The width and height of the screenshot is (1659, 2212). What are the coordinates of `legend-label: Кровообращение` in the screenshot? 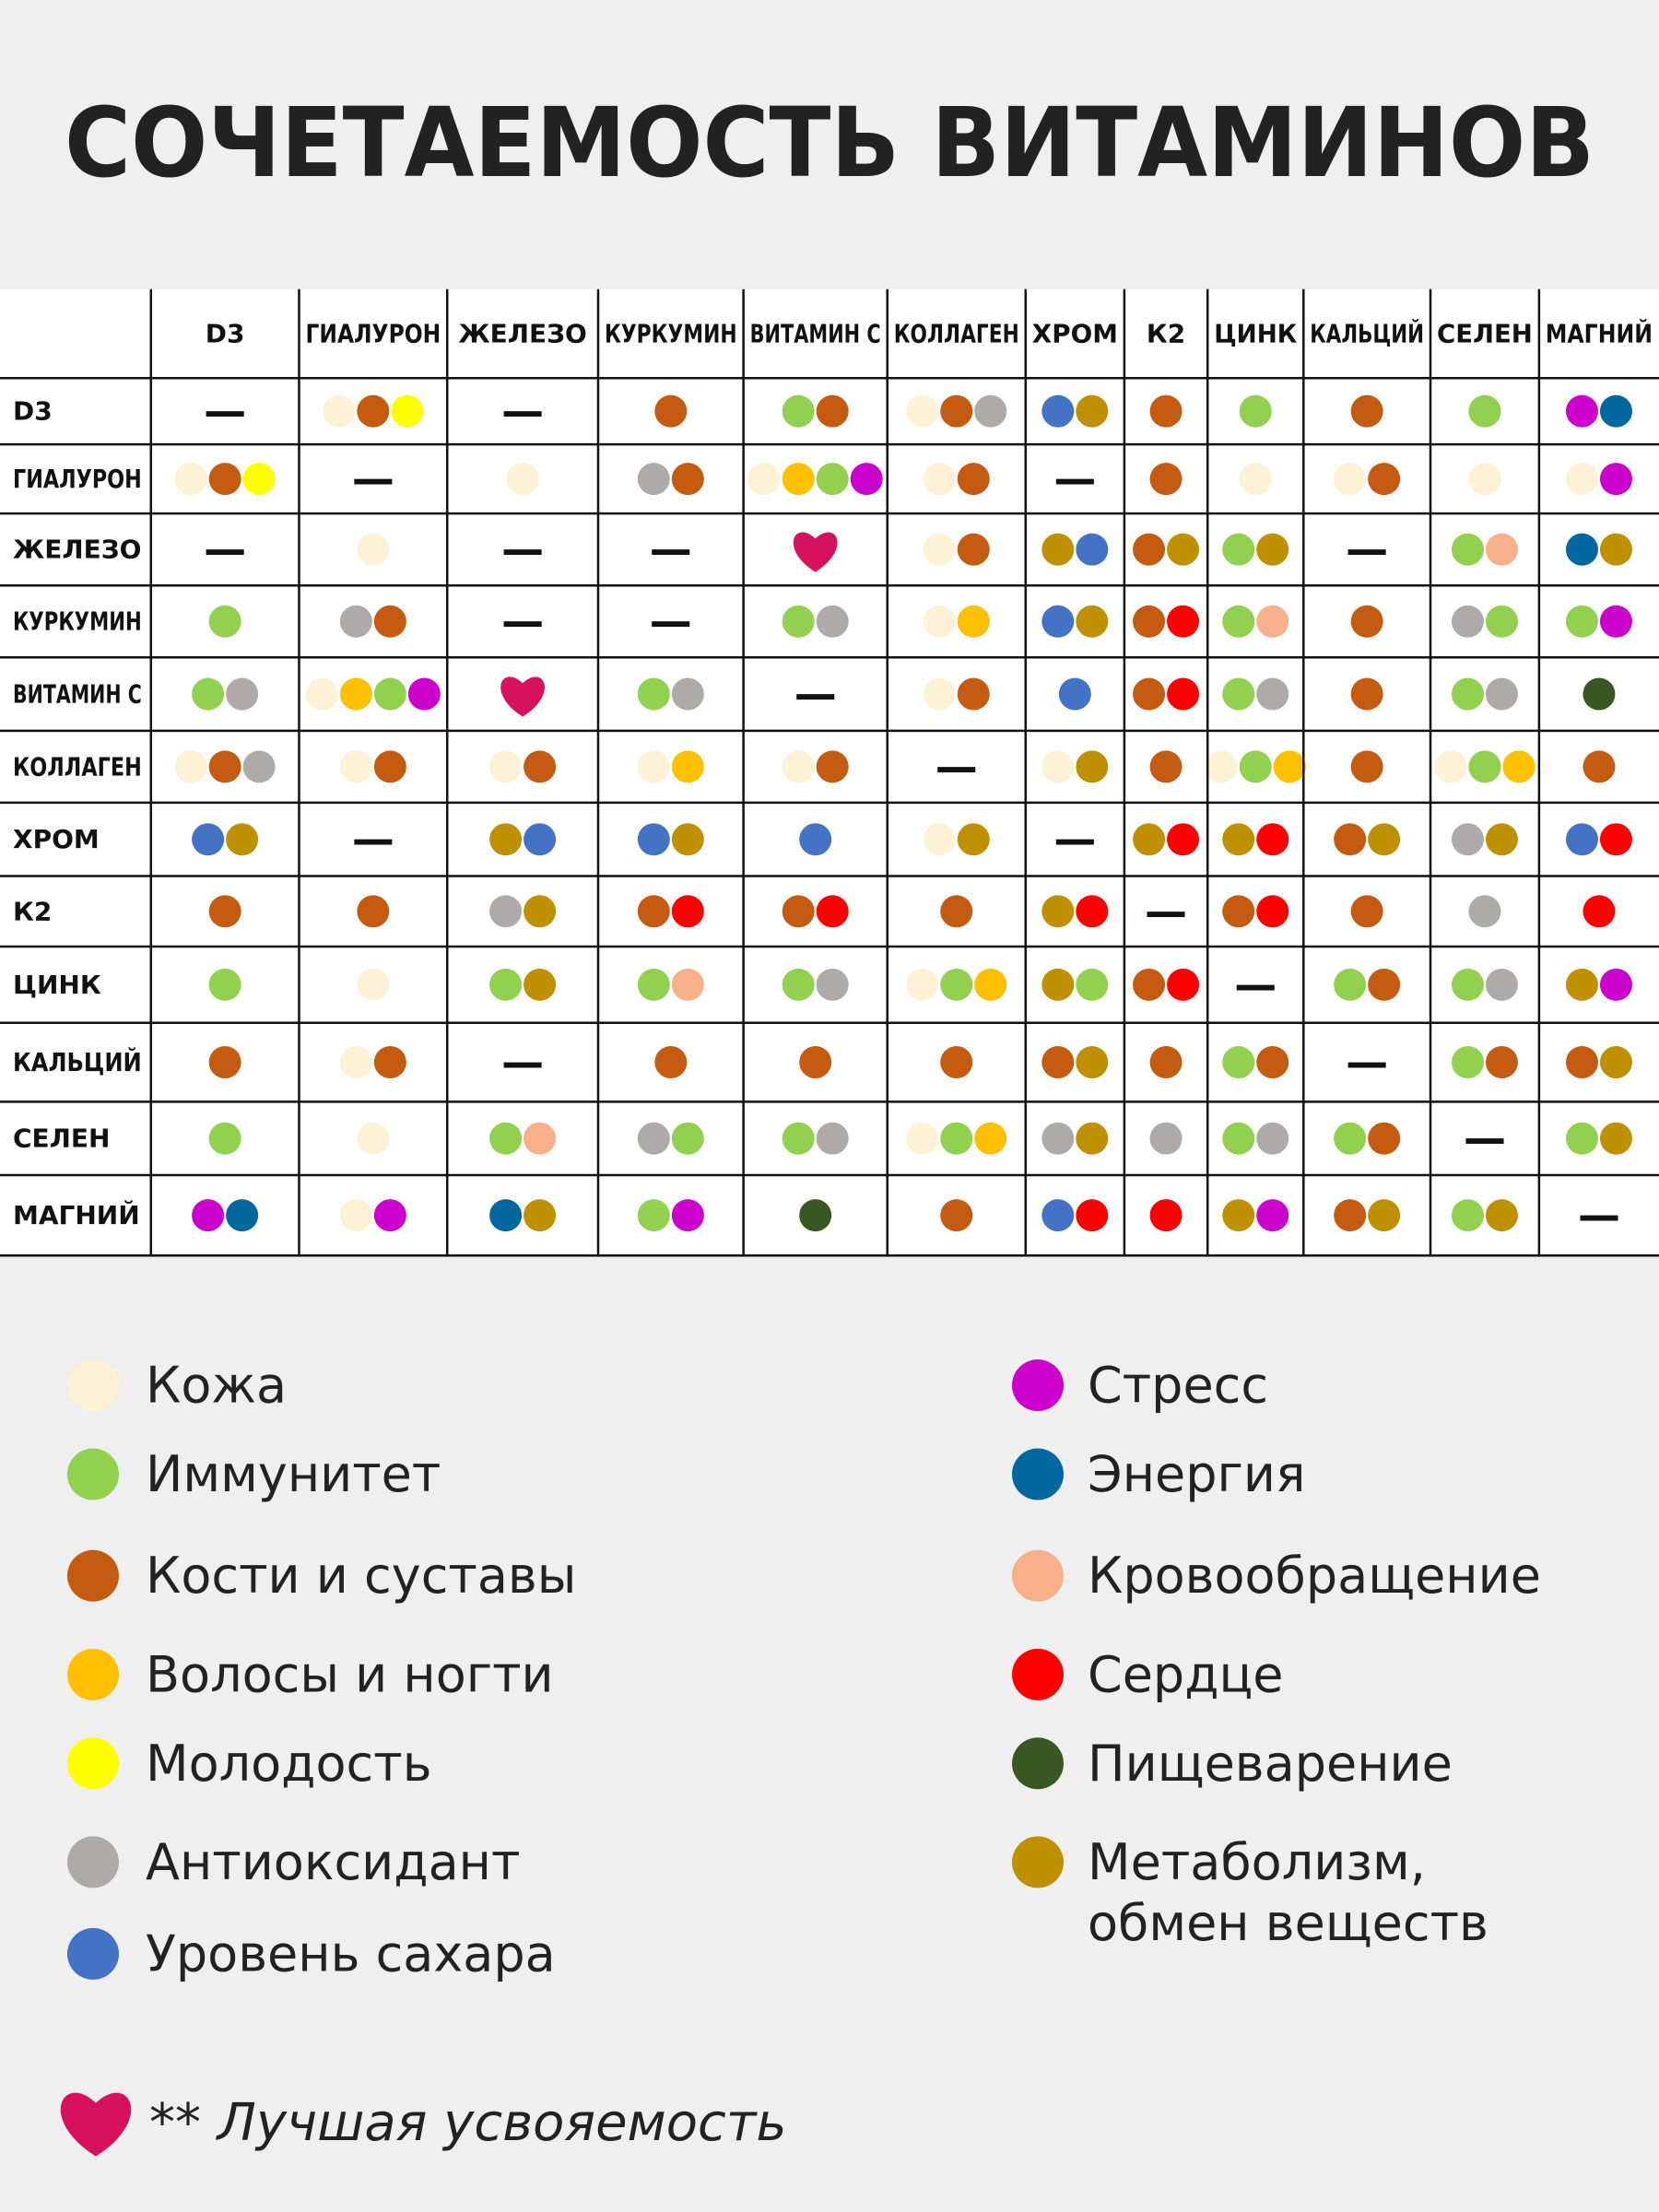 It's located at (1314, 1576).